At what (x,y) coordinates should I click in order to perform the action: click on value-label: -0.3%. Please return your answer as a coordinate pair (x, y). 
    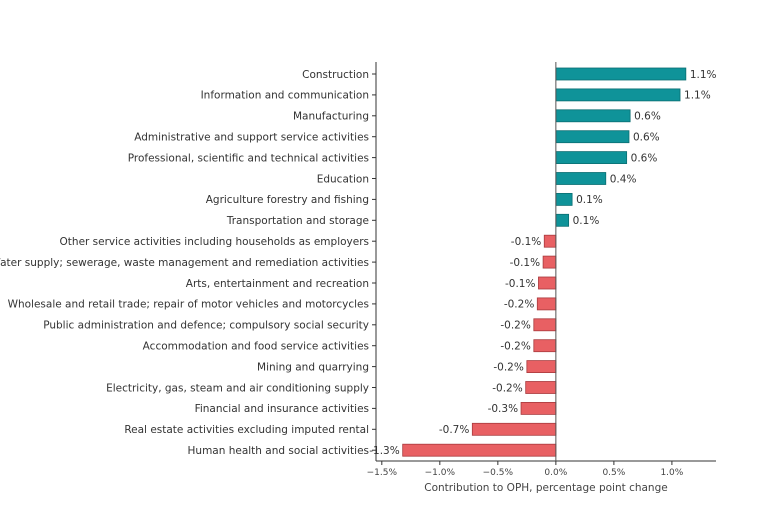
    Looking at the image, I should click on (503, 409).